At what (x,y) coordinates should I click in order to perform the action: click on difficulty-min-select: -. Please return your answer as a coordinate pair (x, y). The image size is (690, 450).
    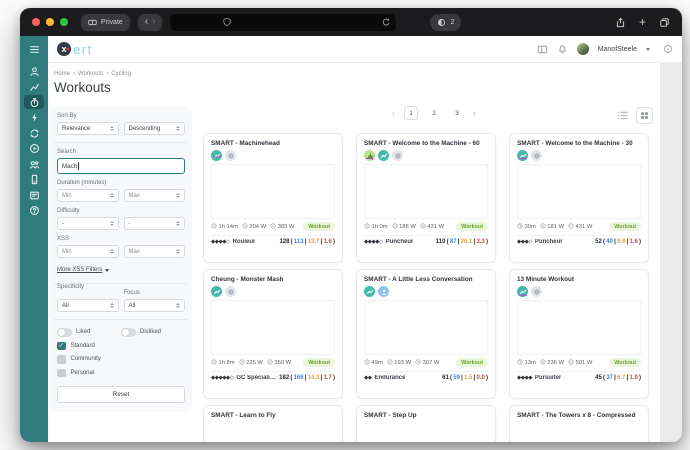
    Looking at the image, I should click on (88, 223).